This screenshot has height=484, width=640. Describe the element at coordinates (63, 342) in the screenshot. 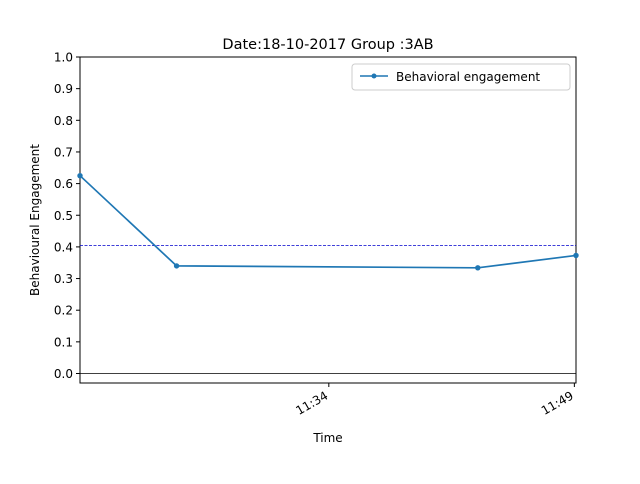

I see `y-tick-label: 0.1` at that location.